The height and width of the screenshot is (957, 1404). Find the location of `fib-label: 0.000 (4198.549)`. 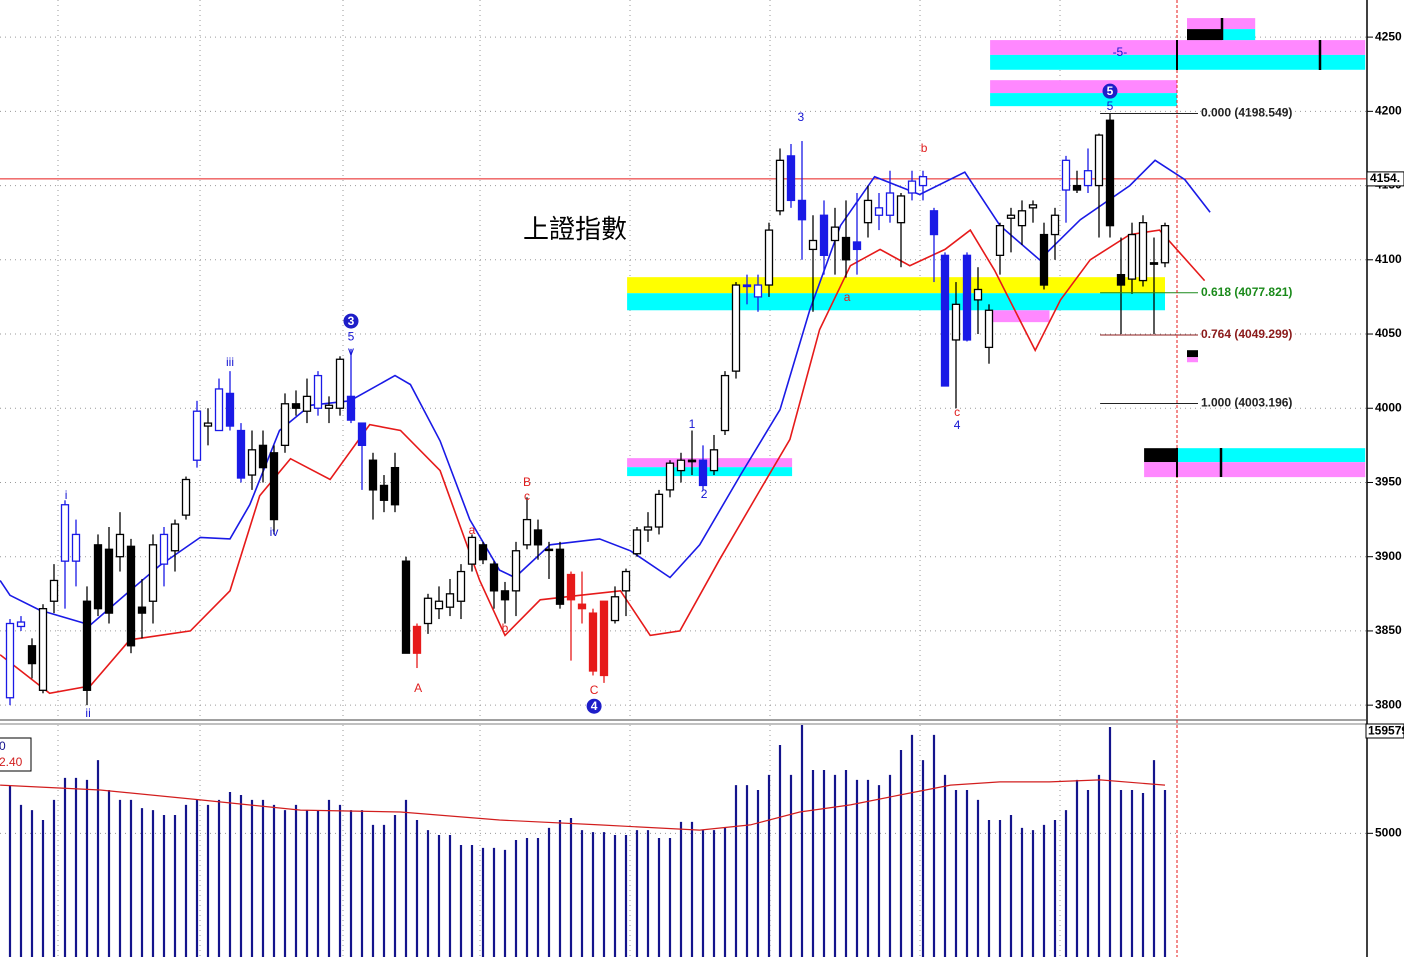

fib-label: 0.000 (4198.549) is located at coordinates (1246, 113).